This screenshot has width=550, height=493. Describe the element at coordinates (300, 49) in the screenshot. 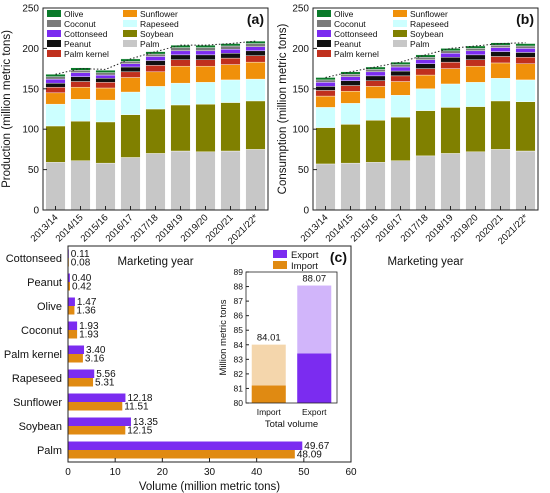

I see `y-tick-label: 200` at that location.